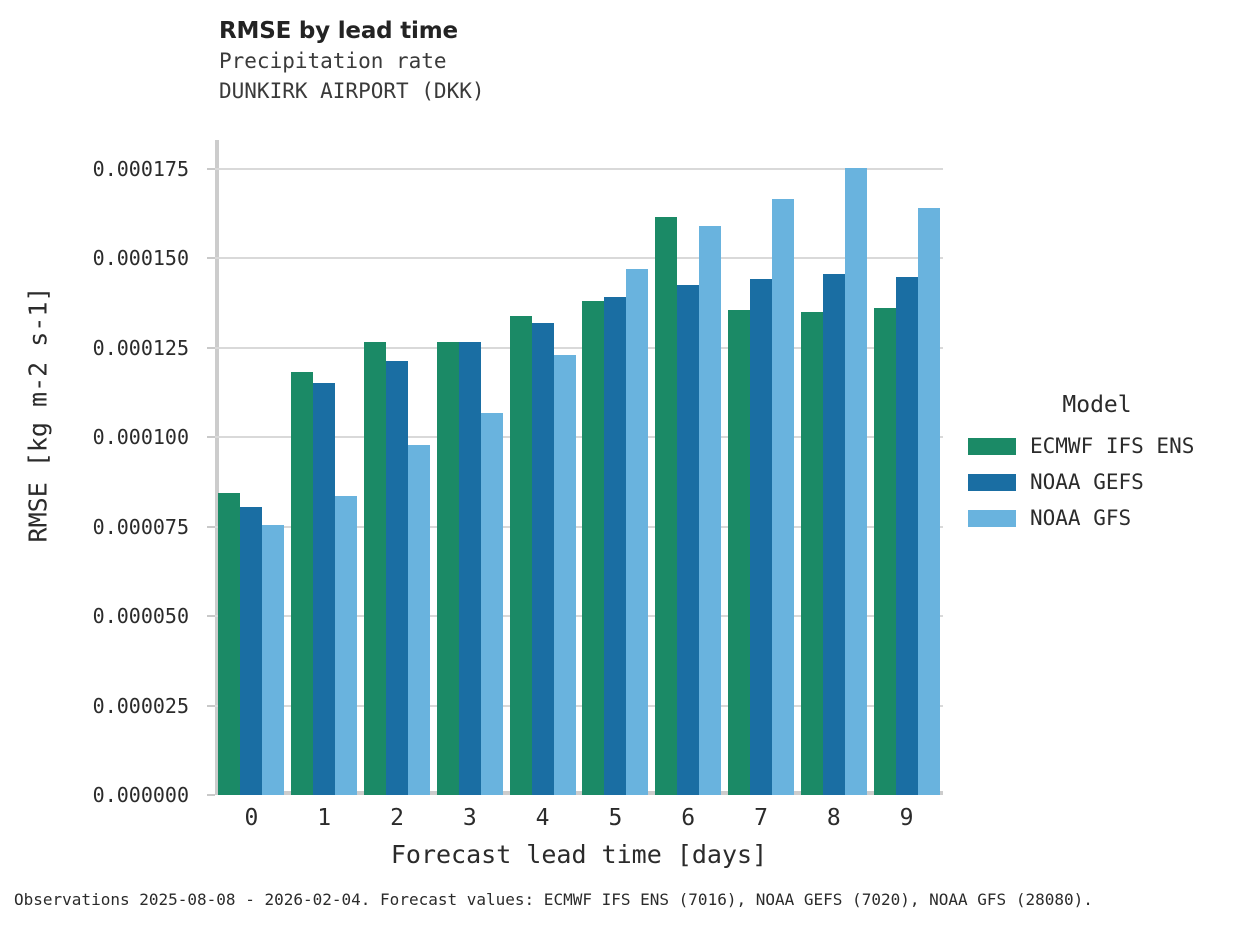 Image resolution: width=1241 pixels, height=928 pixels. What do you see at coordinates (140, 168) in the screenshot?
I see `y-axis-tick-label: 0.000175` at bounding box center [140, 168].